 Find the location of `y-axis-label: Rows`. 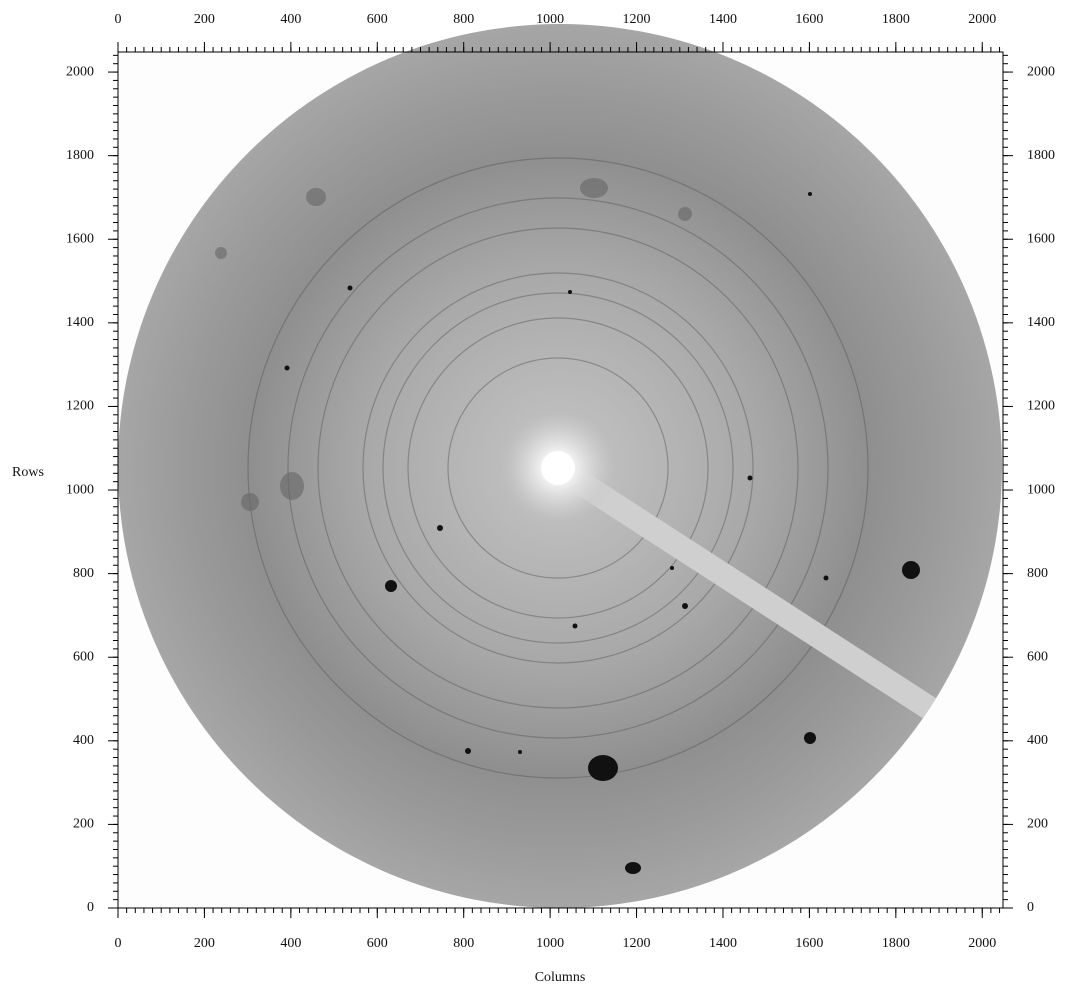

y-axis-label: Rows is located at coordinates (28, 472).